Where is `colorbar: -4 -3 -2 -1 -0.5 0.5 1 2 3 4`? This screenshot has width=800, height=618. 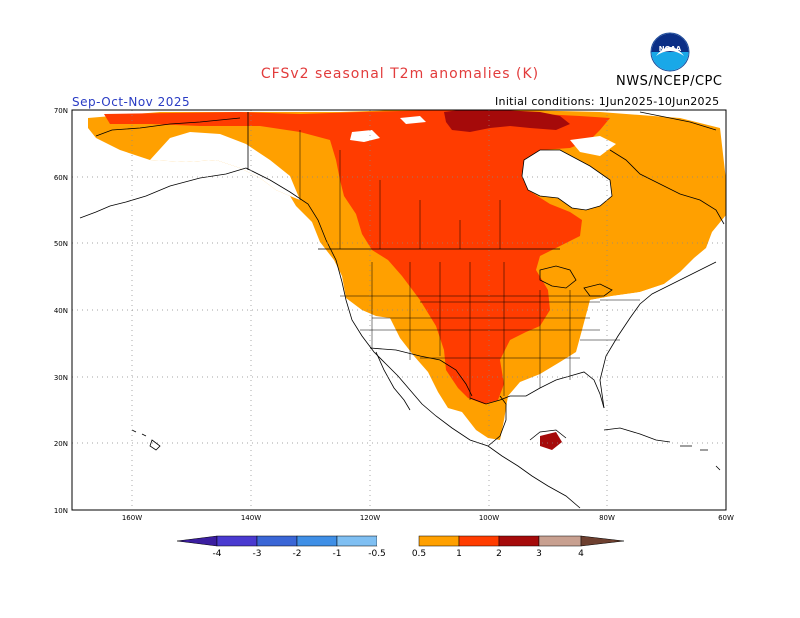 colorbar: -4 -3 -2 -1 -0.5 0.5 1 2 3 4 is located at coordinates (400, 547).